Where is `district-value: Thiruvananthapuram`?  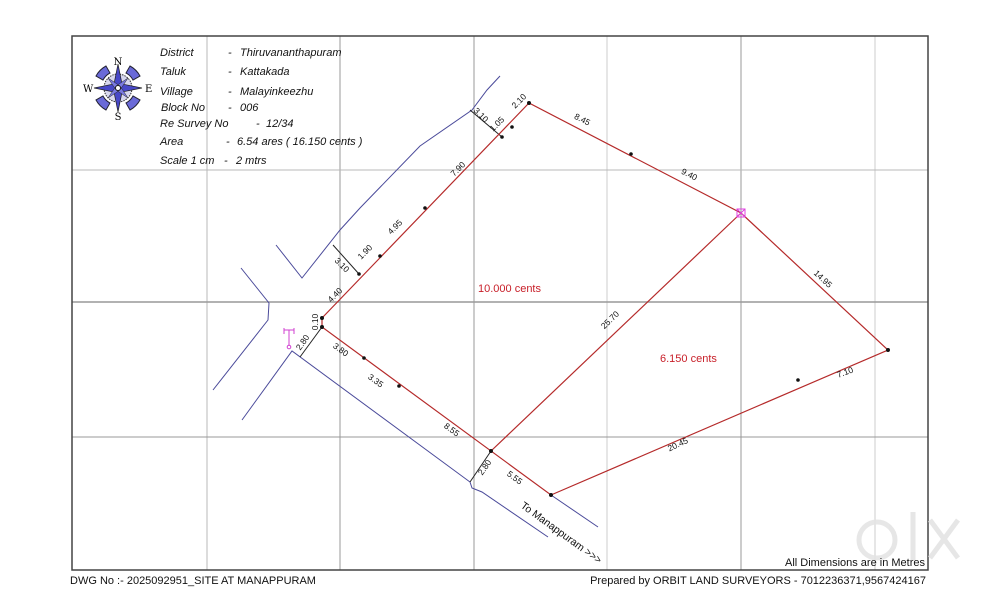 district-value: Thiruvananthapuram is located at coordinates (291, 53).